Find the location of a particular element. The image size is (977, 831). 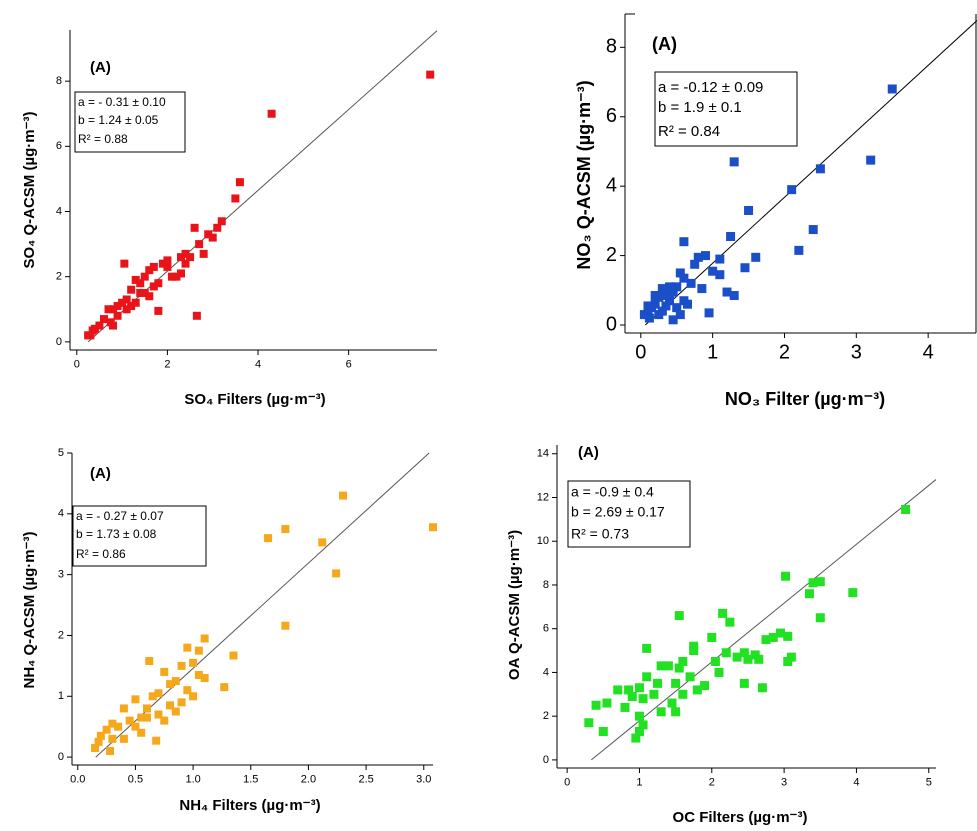

x-axis-label: SO₄ Filters (µg·m⁻³) is located at coordinates (254, 399).